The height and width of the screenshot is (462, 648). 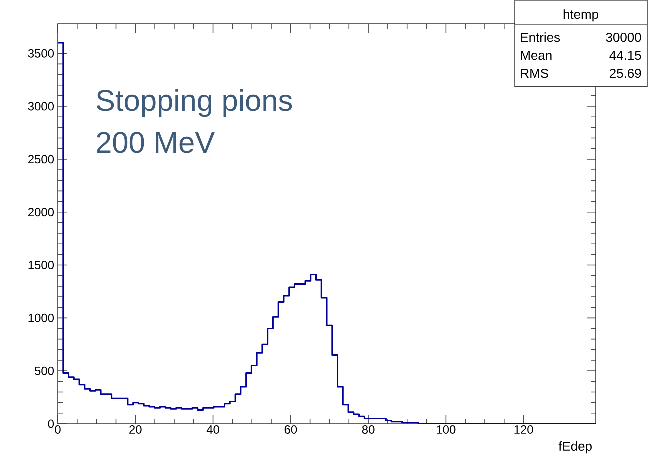 I want to click on x-tick-label: 40, so click(x=213, y=430).